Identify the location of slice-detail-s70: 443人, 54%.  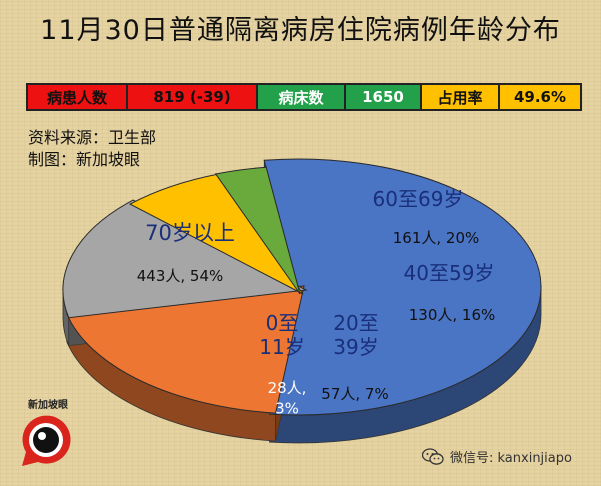
(180, 276).